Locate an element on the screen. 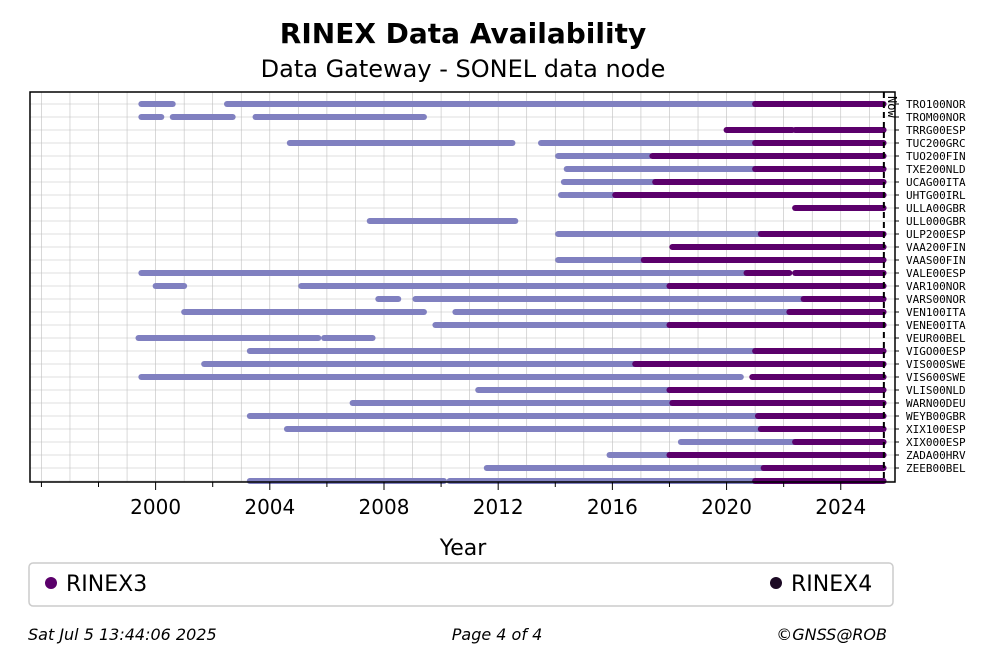  footer-timestamp: Sat Jul 5 13:44:06 2025 is located at coordinates (122, 634).